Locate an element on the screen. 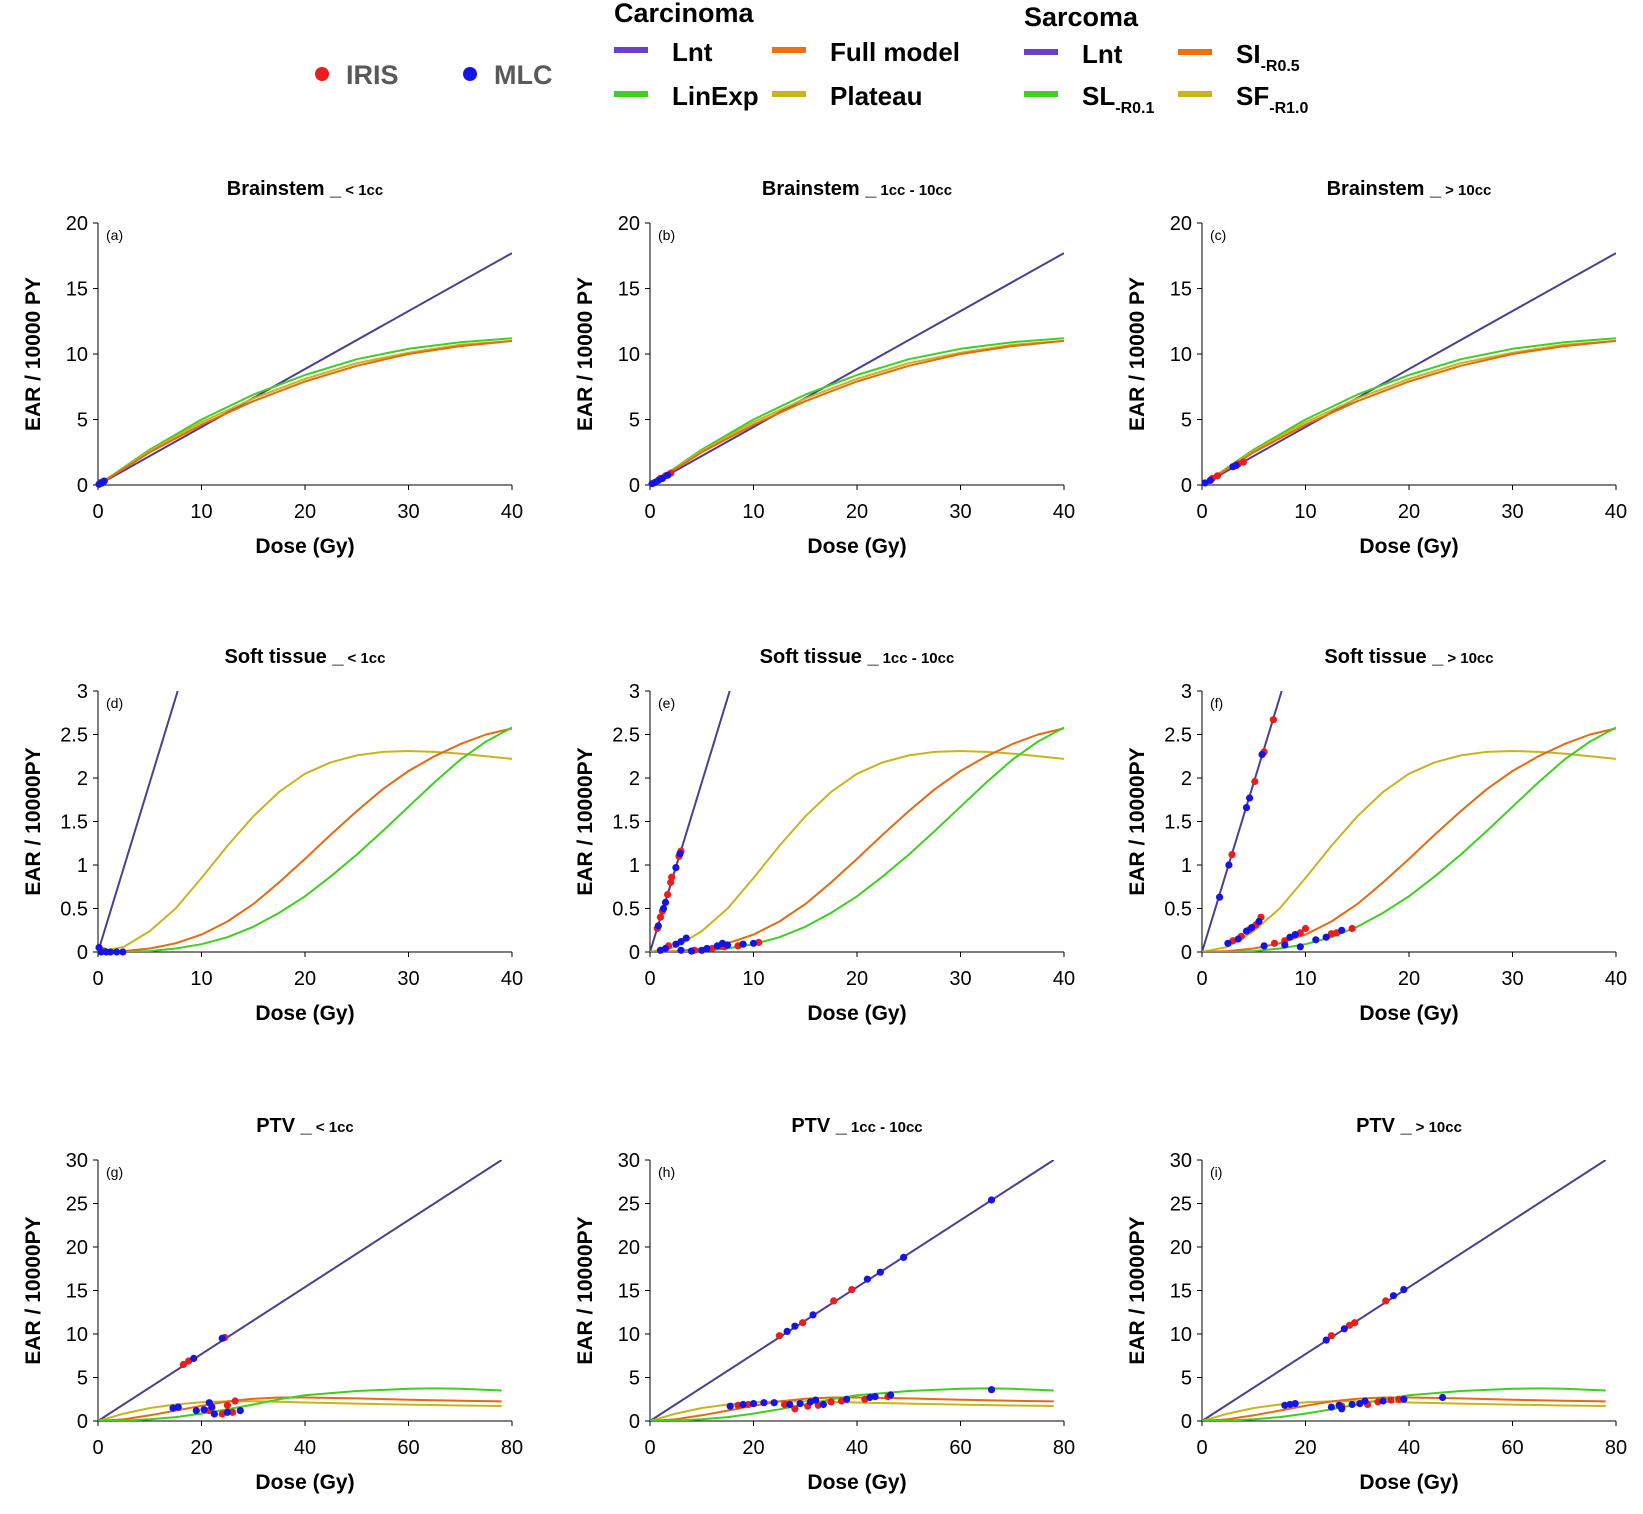  series-line-lnt is located at coordinates (1409, 368).